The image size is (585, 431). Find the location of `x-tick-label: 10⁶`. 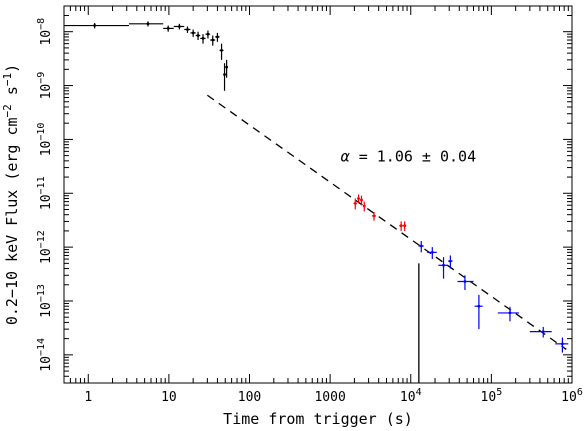

x-tick-label: 10⁶ is located at coordinates (572, 396).